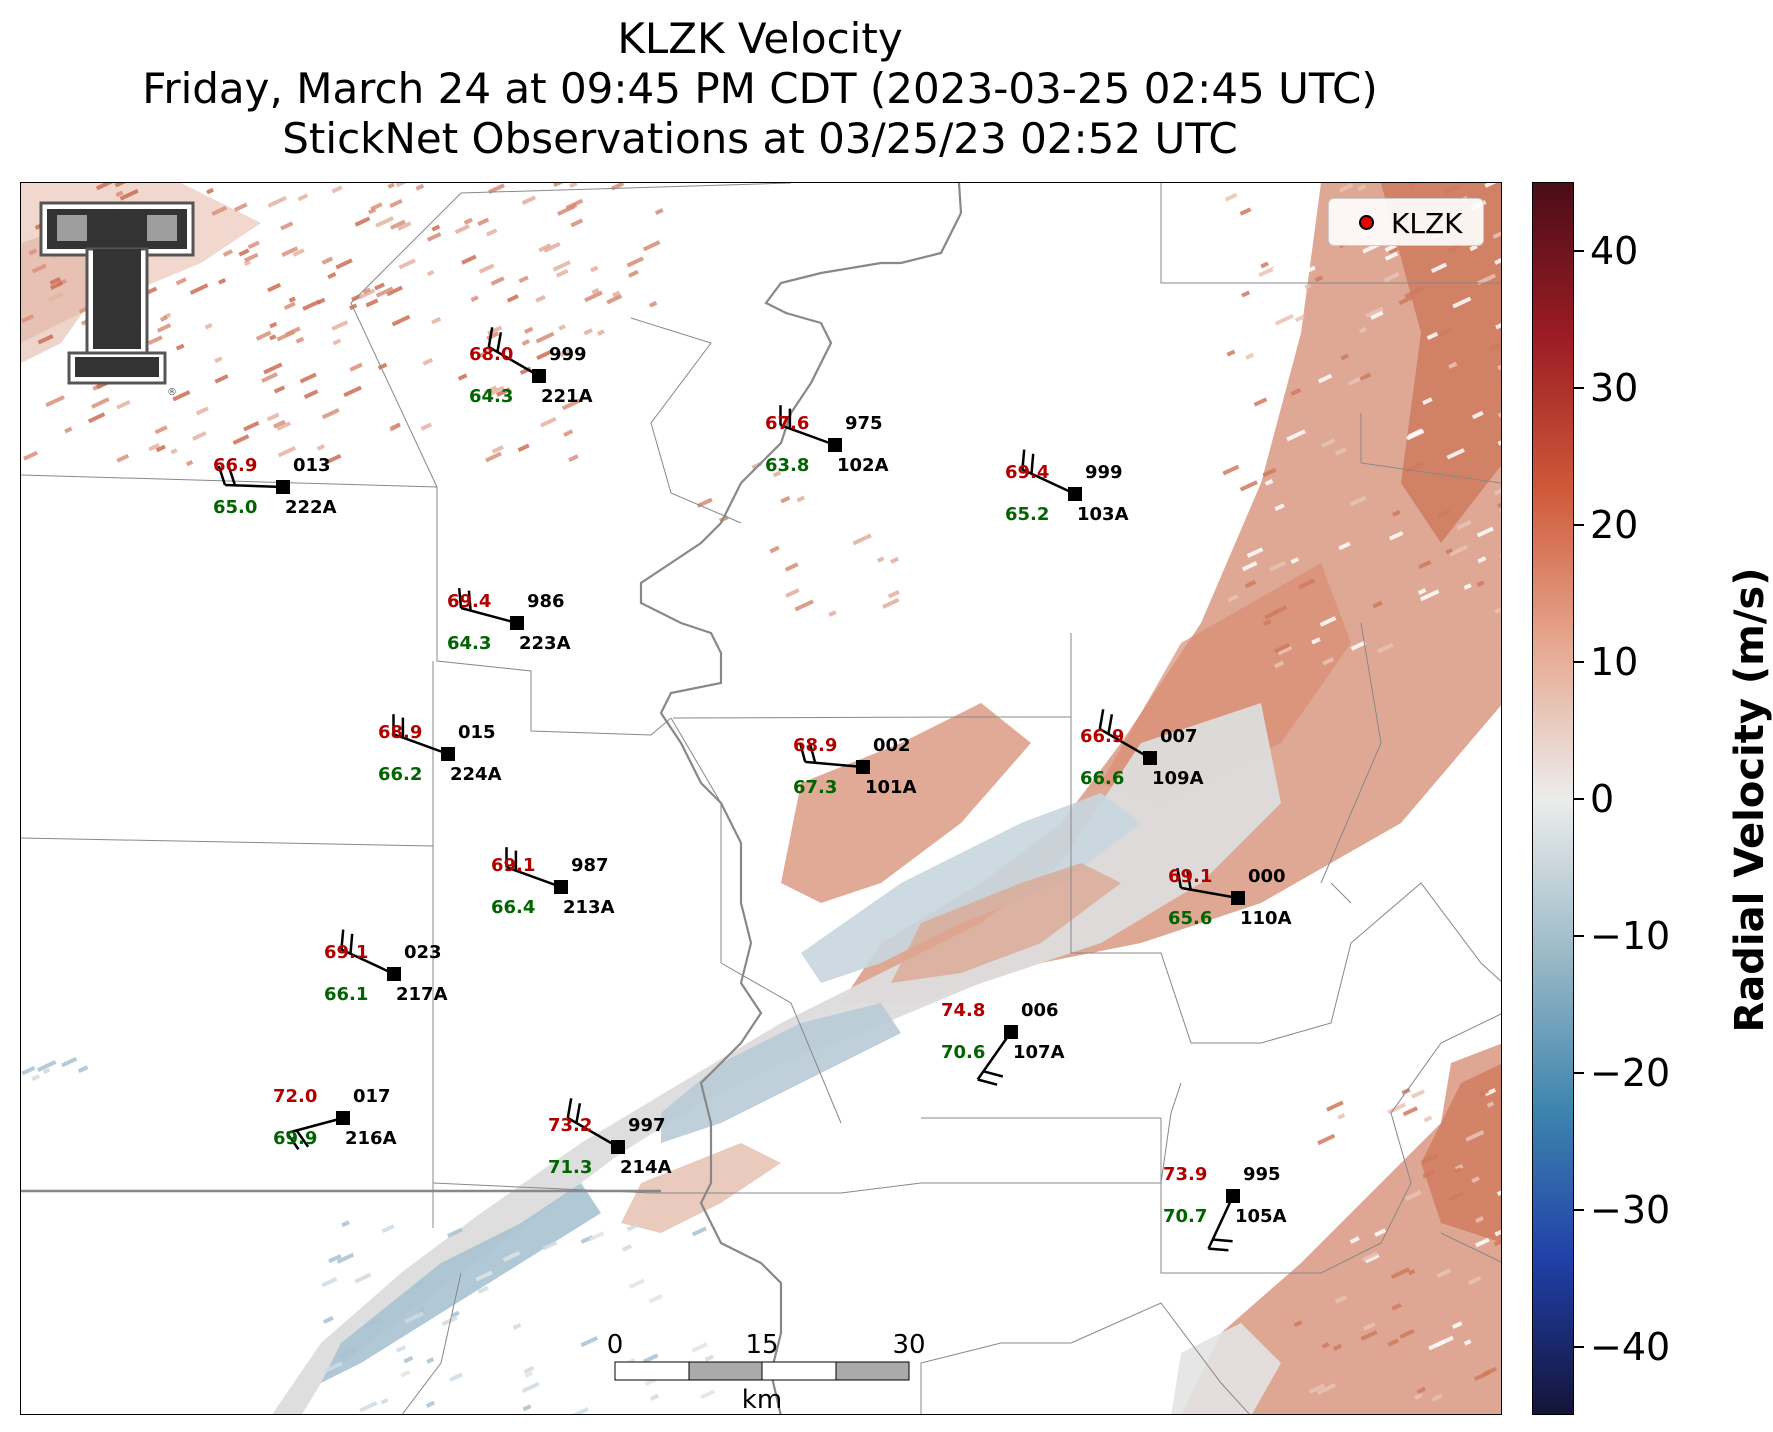 This screenshot has height=1432, width=1773. Describe the element at coordinates (553, 882) in the screenshot. I see `station-213A: 69.1 987 66.4 213A` at that location.